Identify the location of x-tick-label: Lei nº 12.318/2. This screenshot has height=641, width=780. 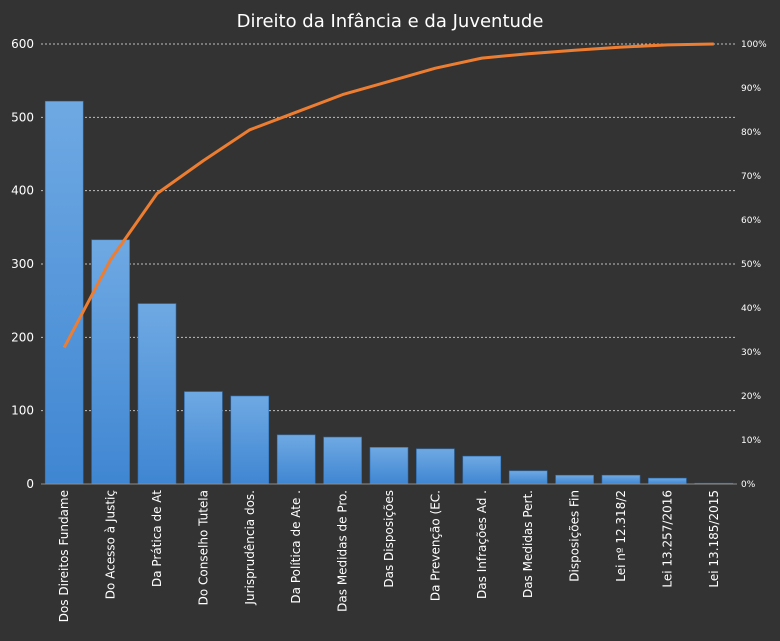
(621, 536).